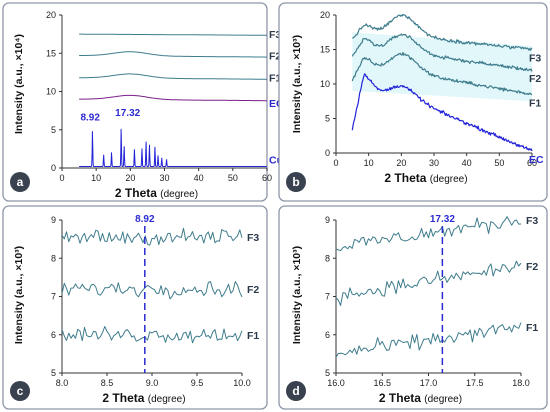  I want to click on marker-label: 17.32, so click(442, 219).